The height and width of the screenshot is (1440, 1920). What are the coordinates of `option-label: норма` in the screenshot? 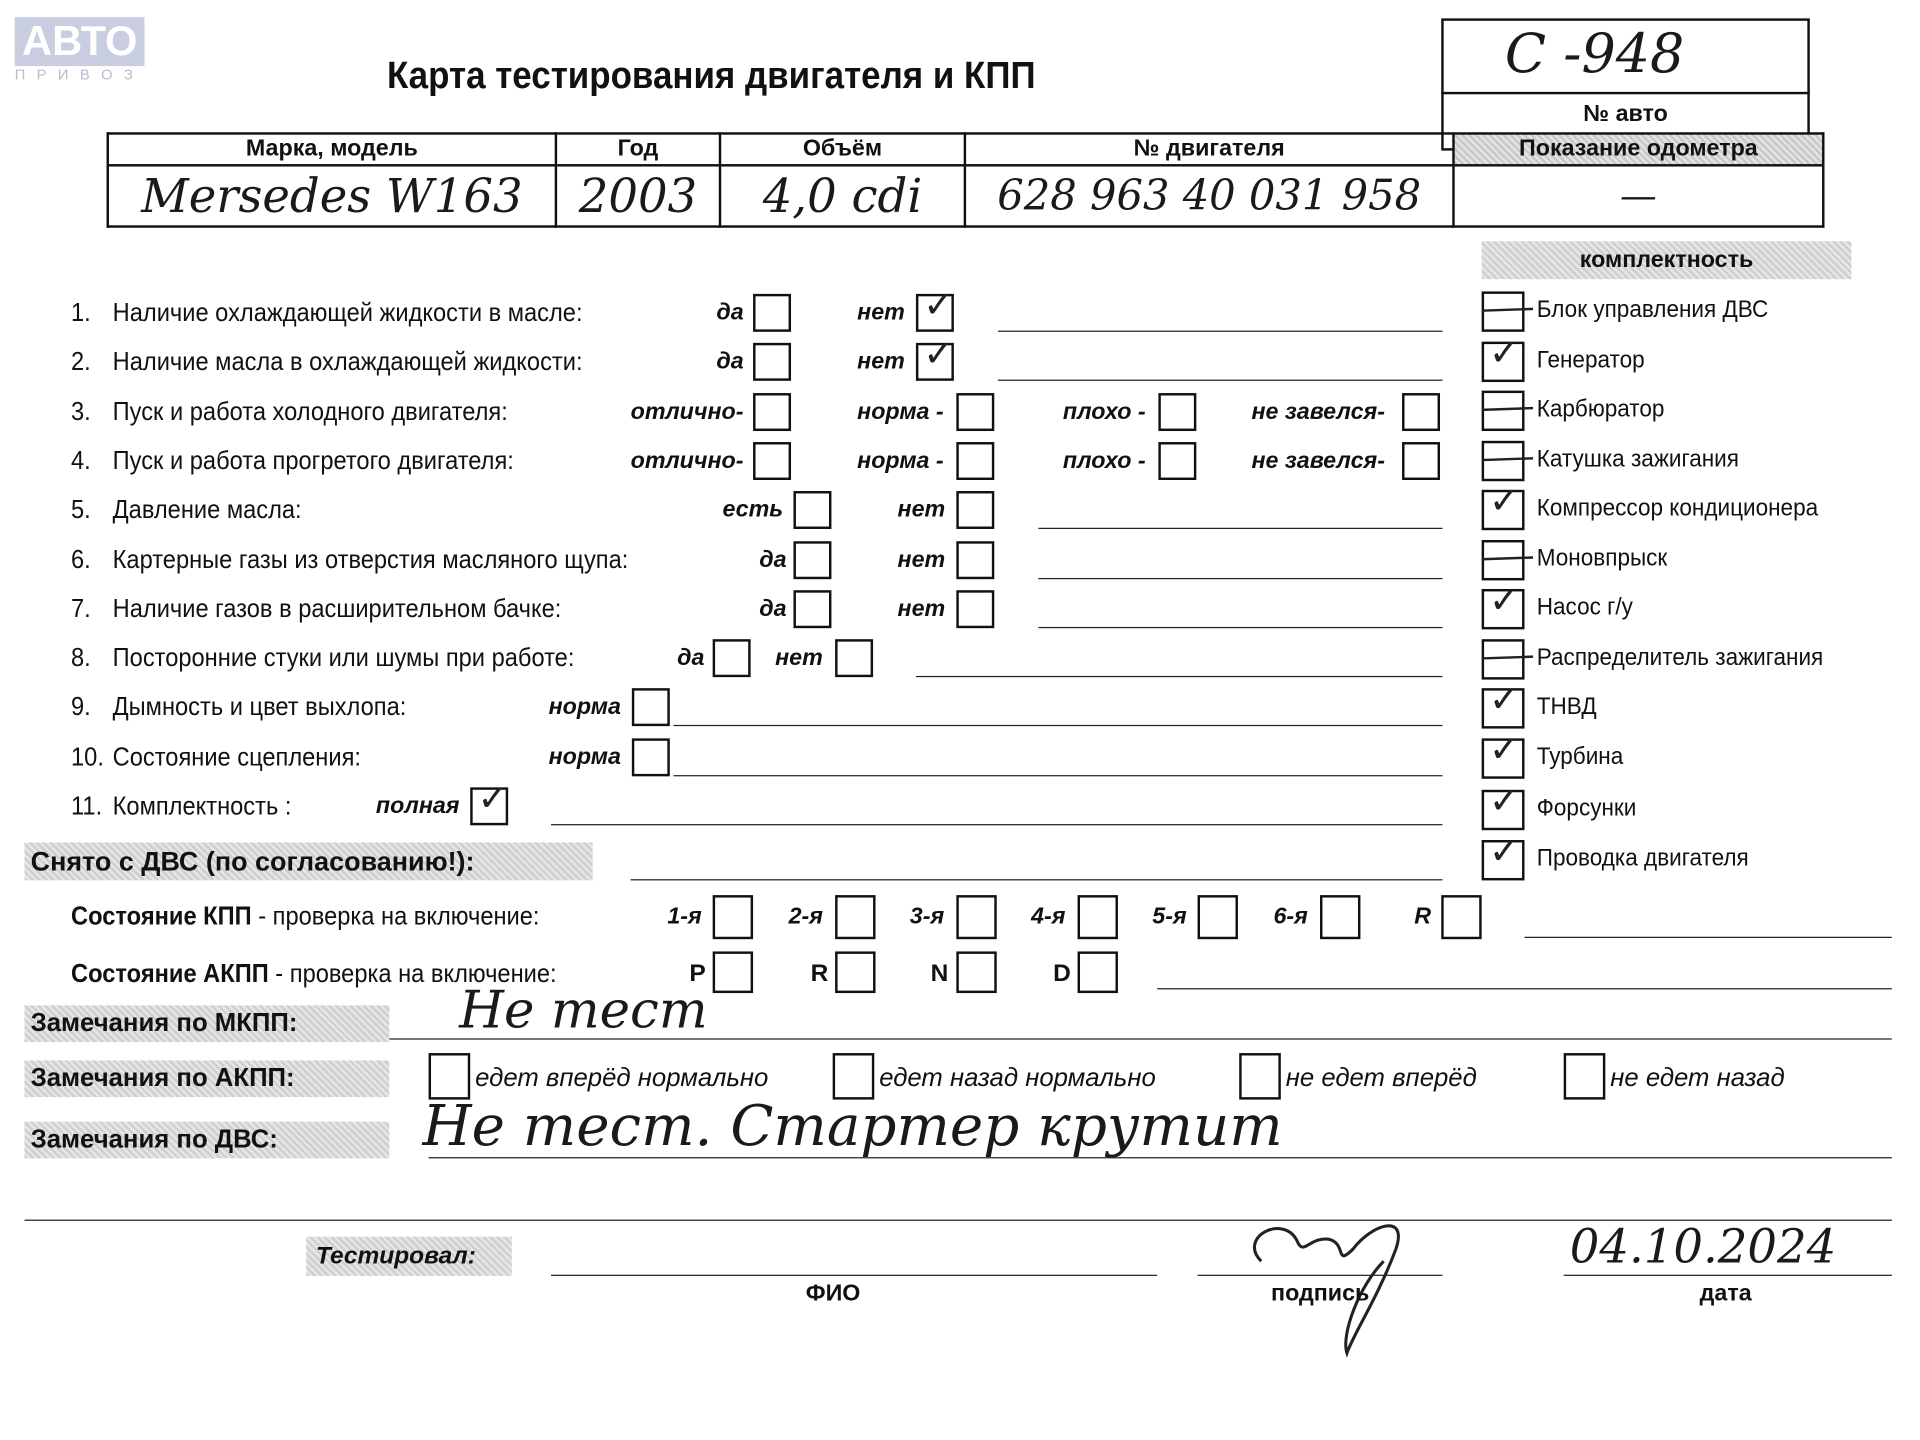 It's located at (584, 707).